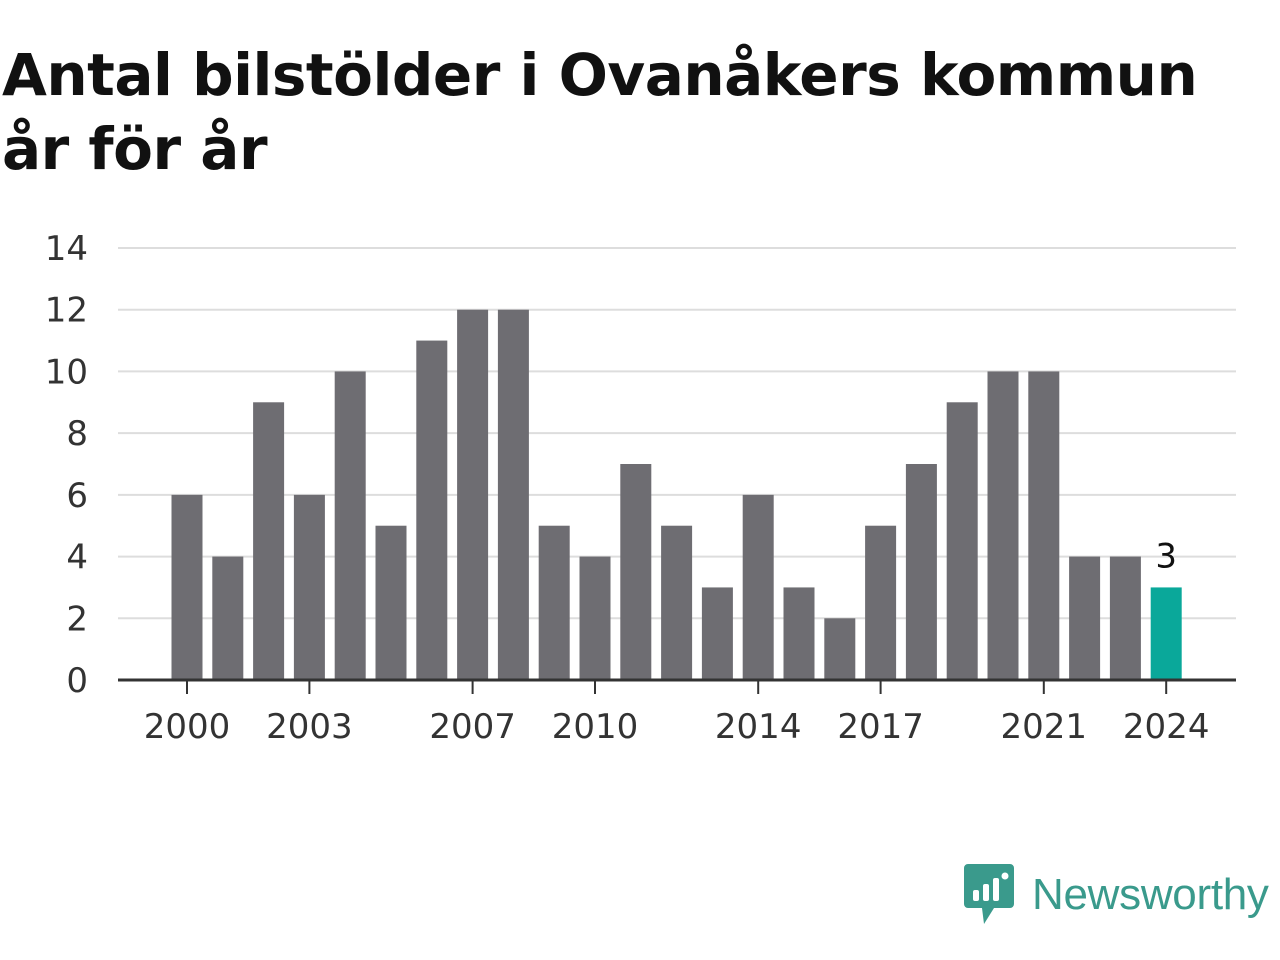  I want to click on bar-2007, so click(473, 494).